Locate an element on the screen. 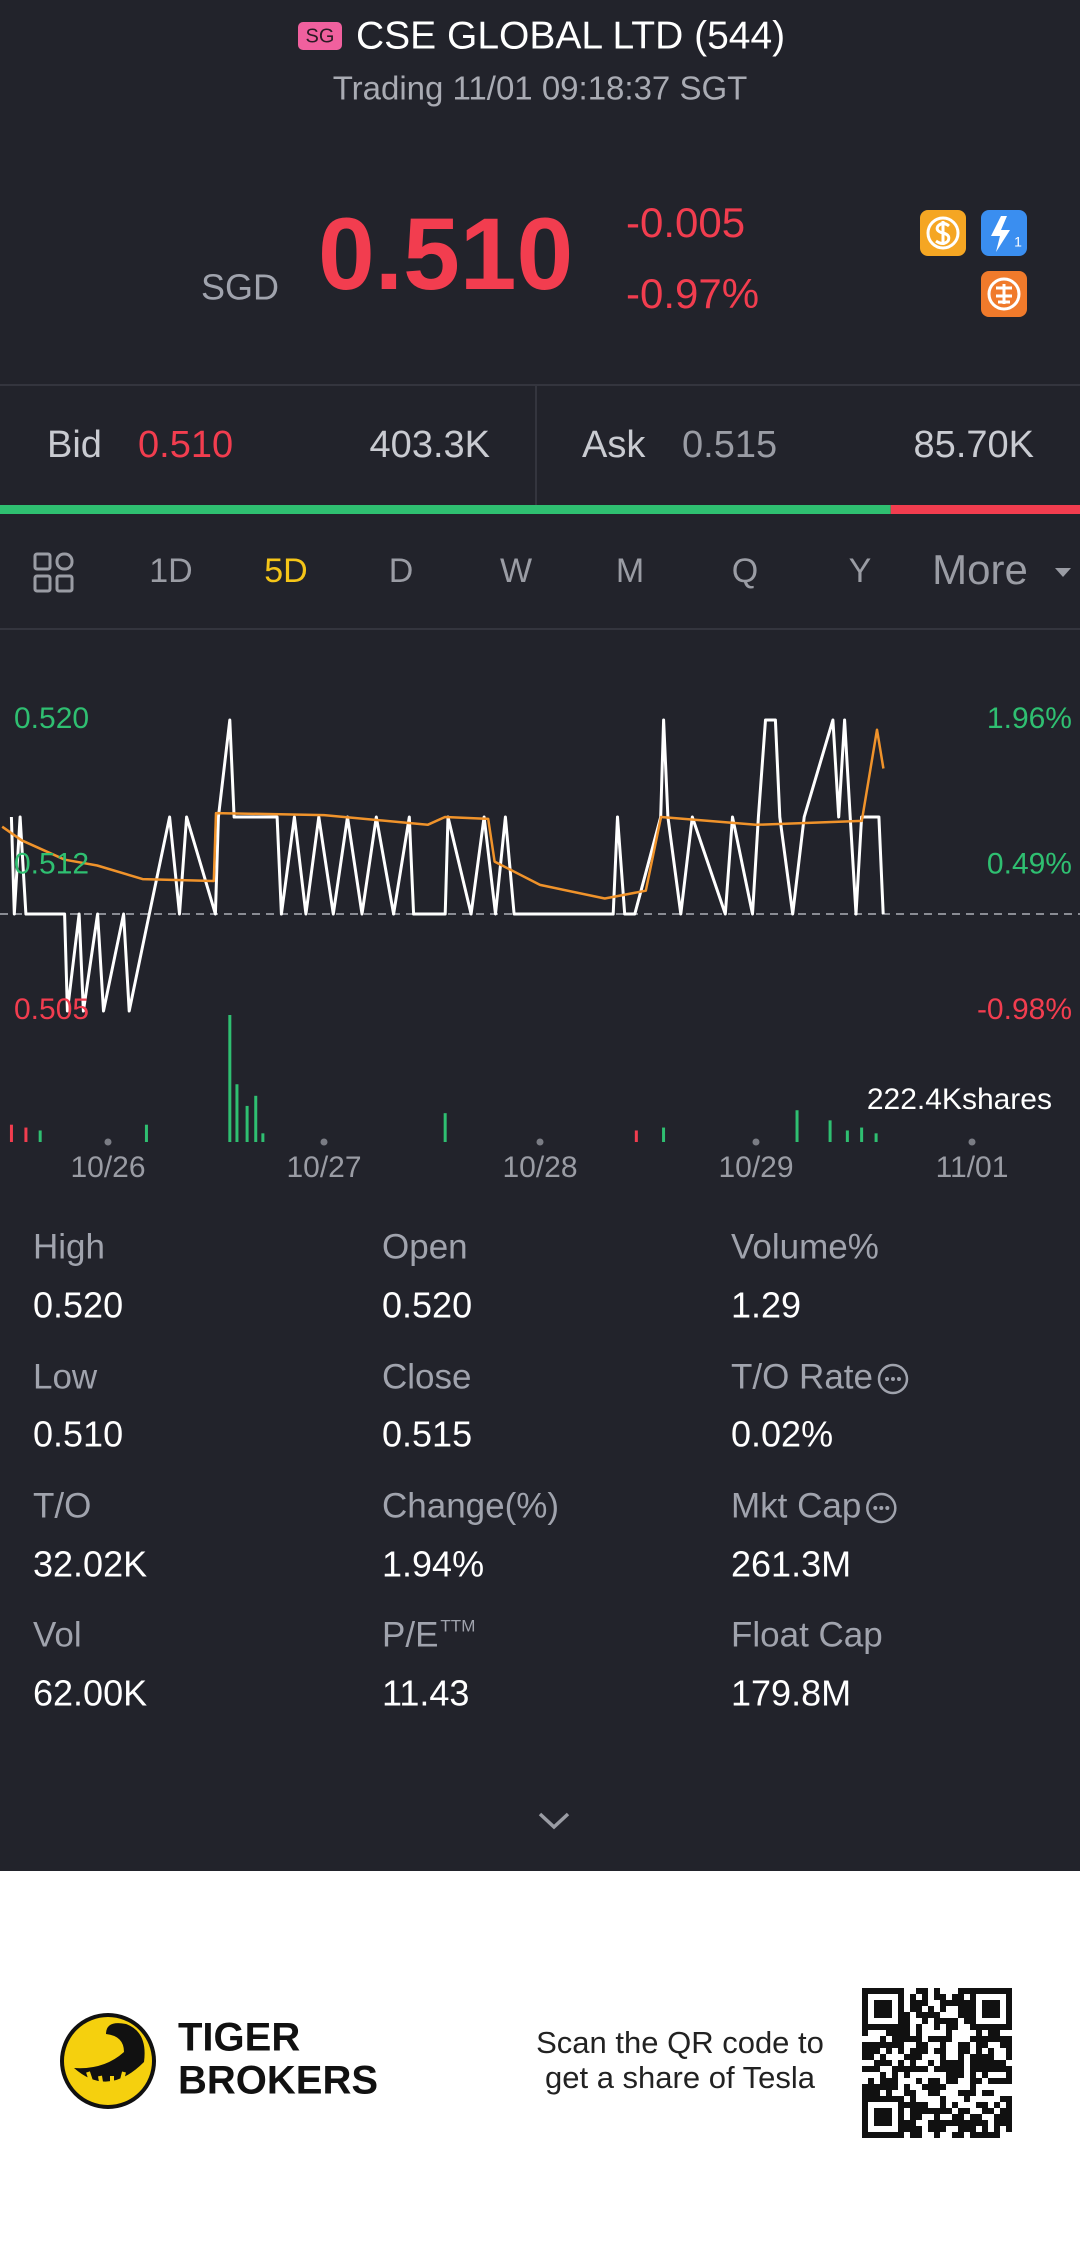 Image resolution: width=1080 pixels, height=2252 pixels. market-badge-text: SG is located at coordinates (320, 36).